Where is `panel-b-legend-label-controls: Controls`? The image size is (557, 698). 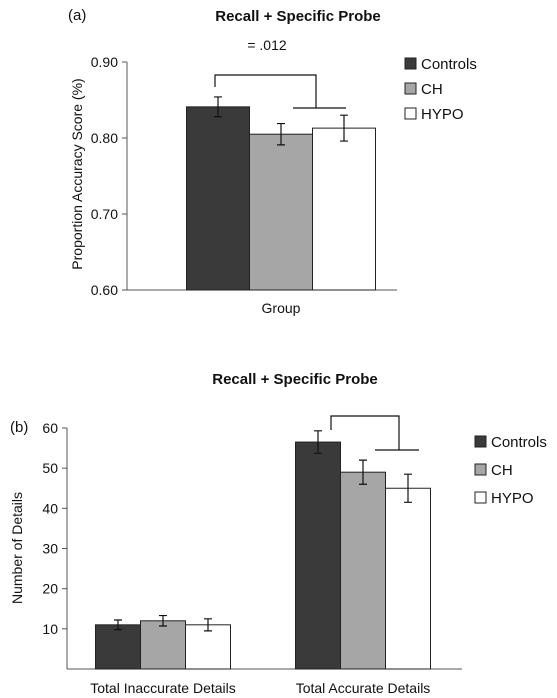
panel-b-legend-label-controls: Controls is located at coordinates (519, 442).